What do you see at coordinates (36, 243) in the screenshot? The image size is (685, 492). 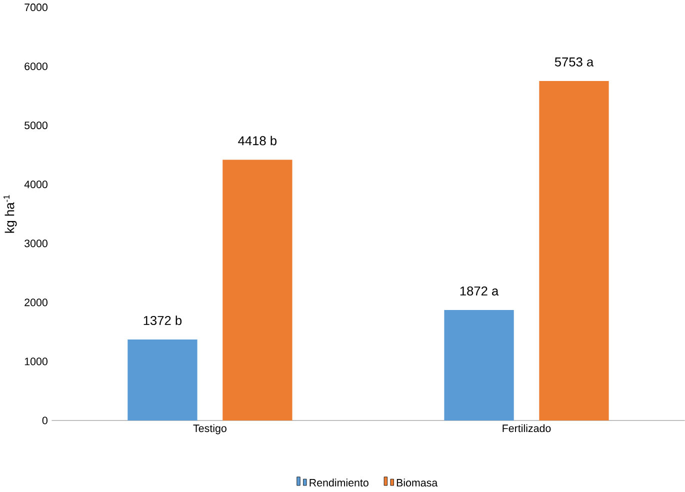 I see `y-tick-label: 3000` at bounding box center [36, 243].